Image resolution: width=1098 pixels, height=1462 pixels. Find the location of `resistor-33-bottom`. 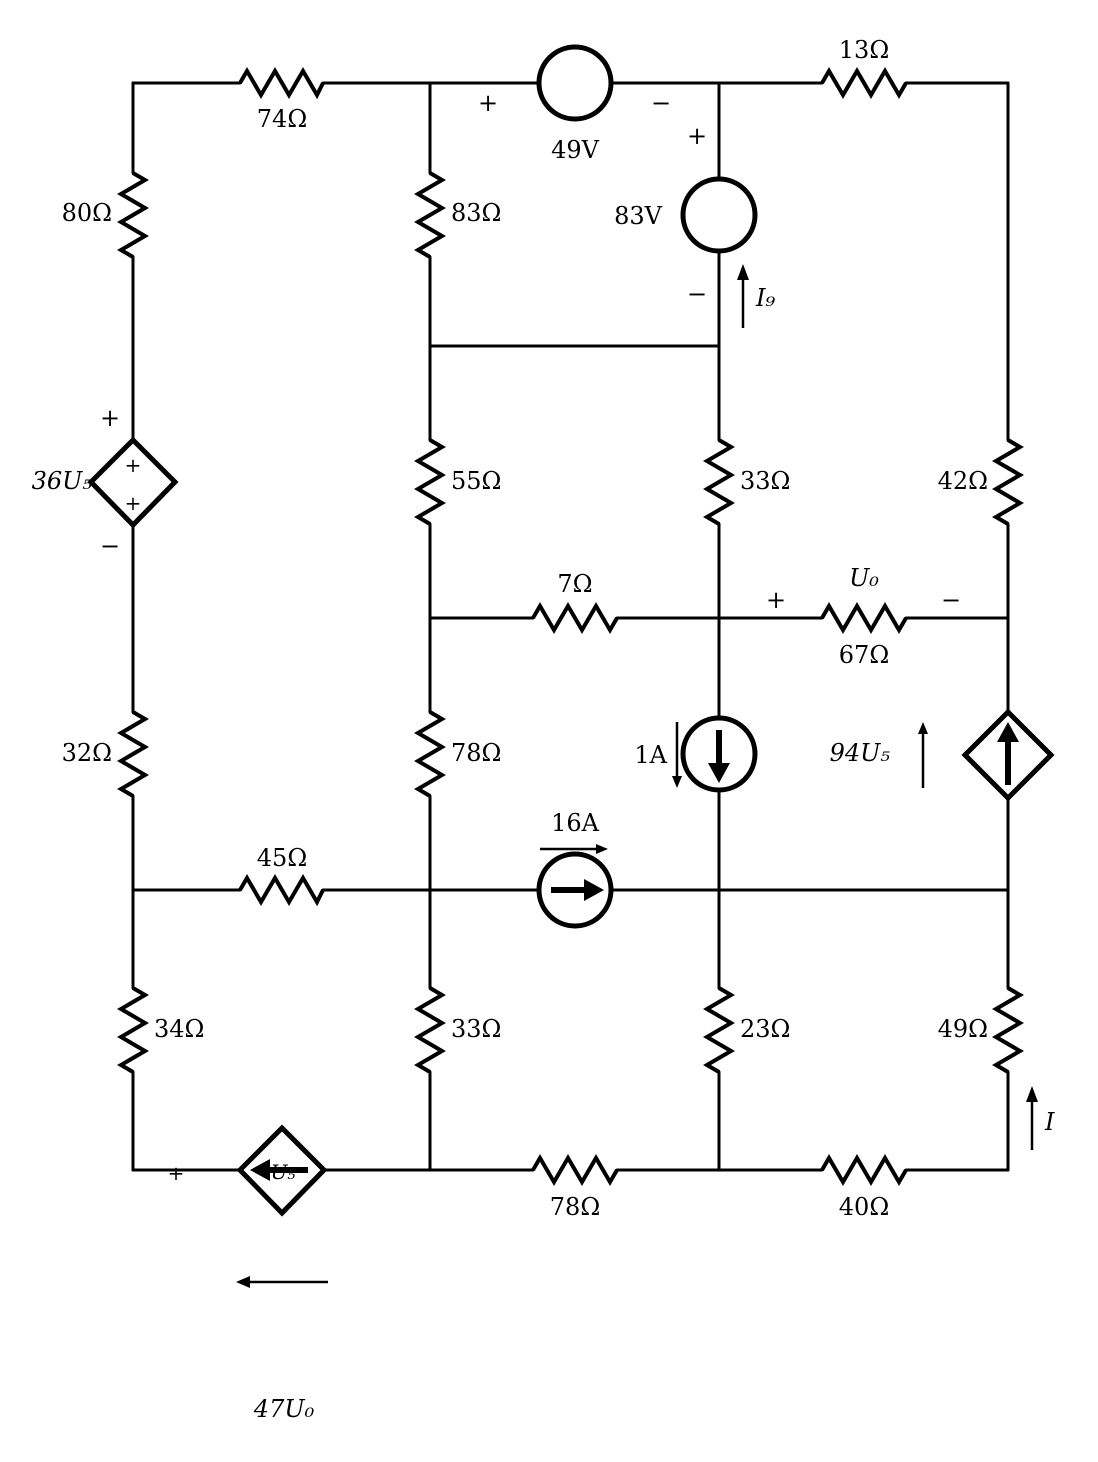

resistor-33-bottom is located at coordinates (430, 1030).